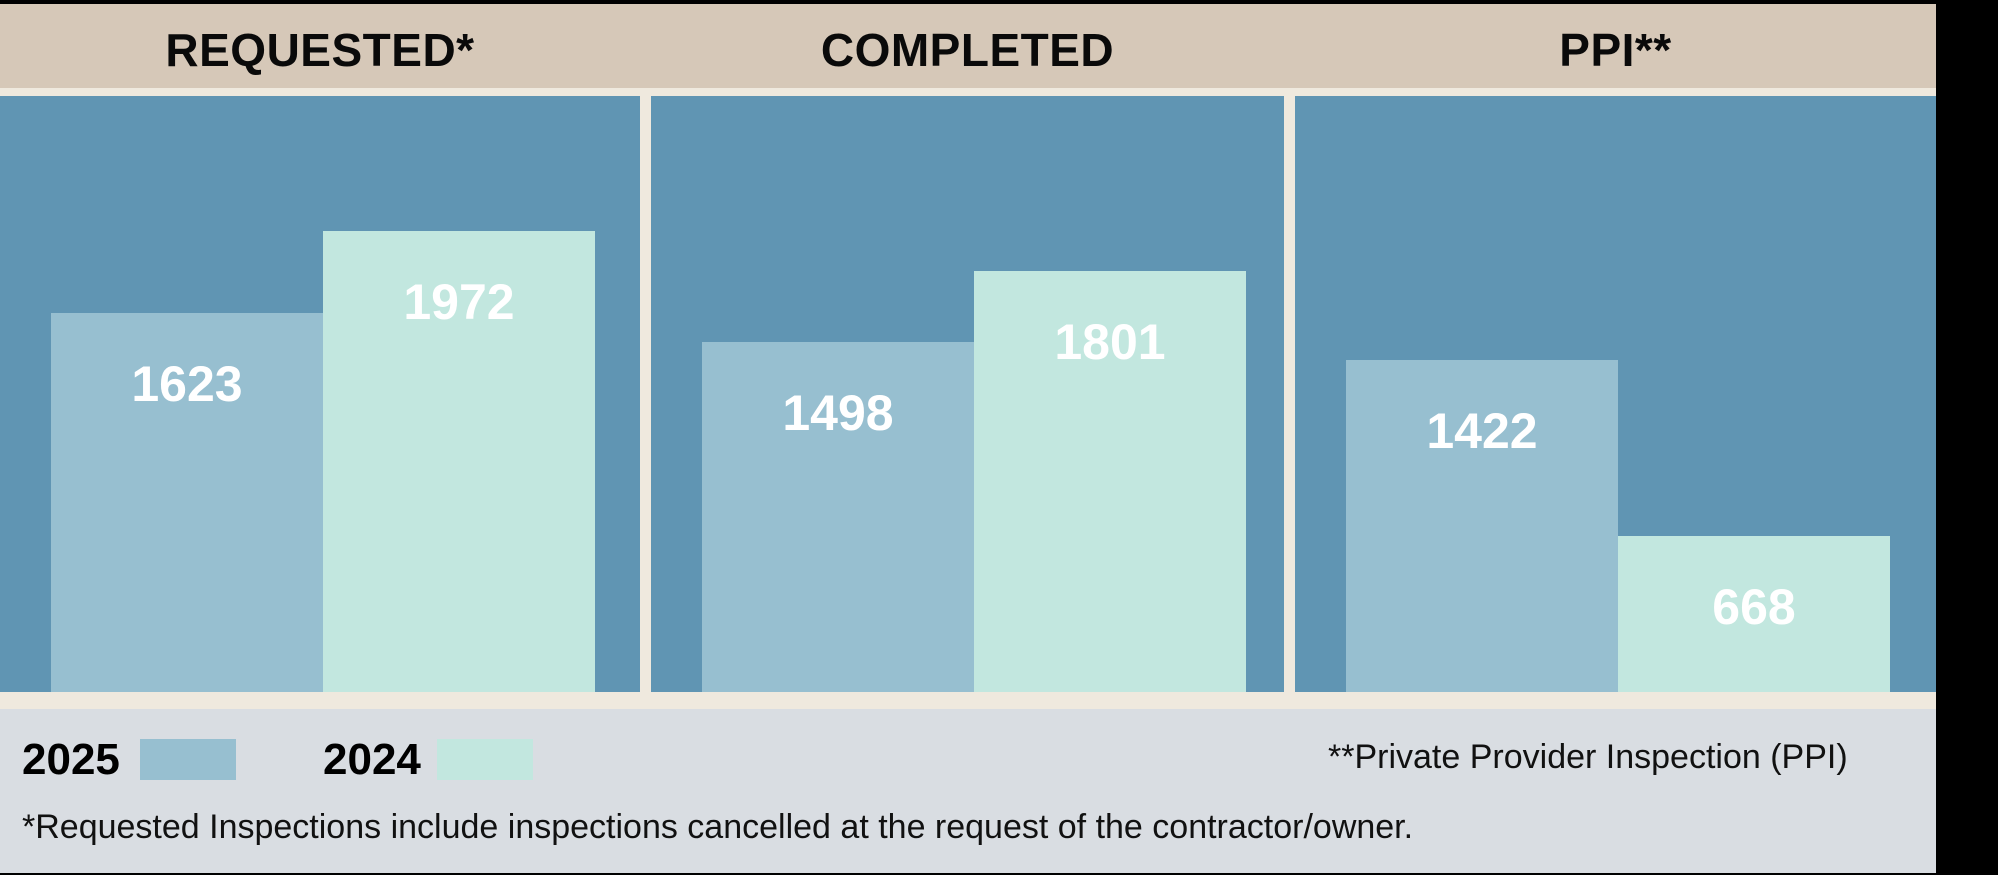 The width and height of the screenshot is (1998, 875). I want to click on legend-swatch-2025, so click(188, 759).